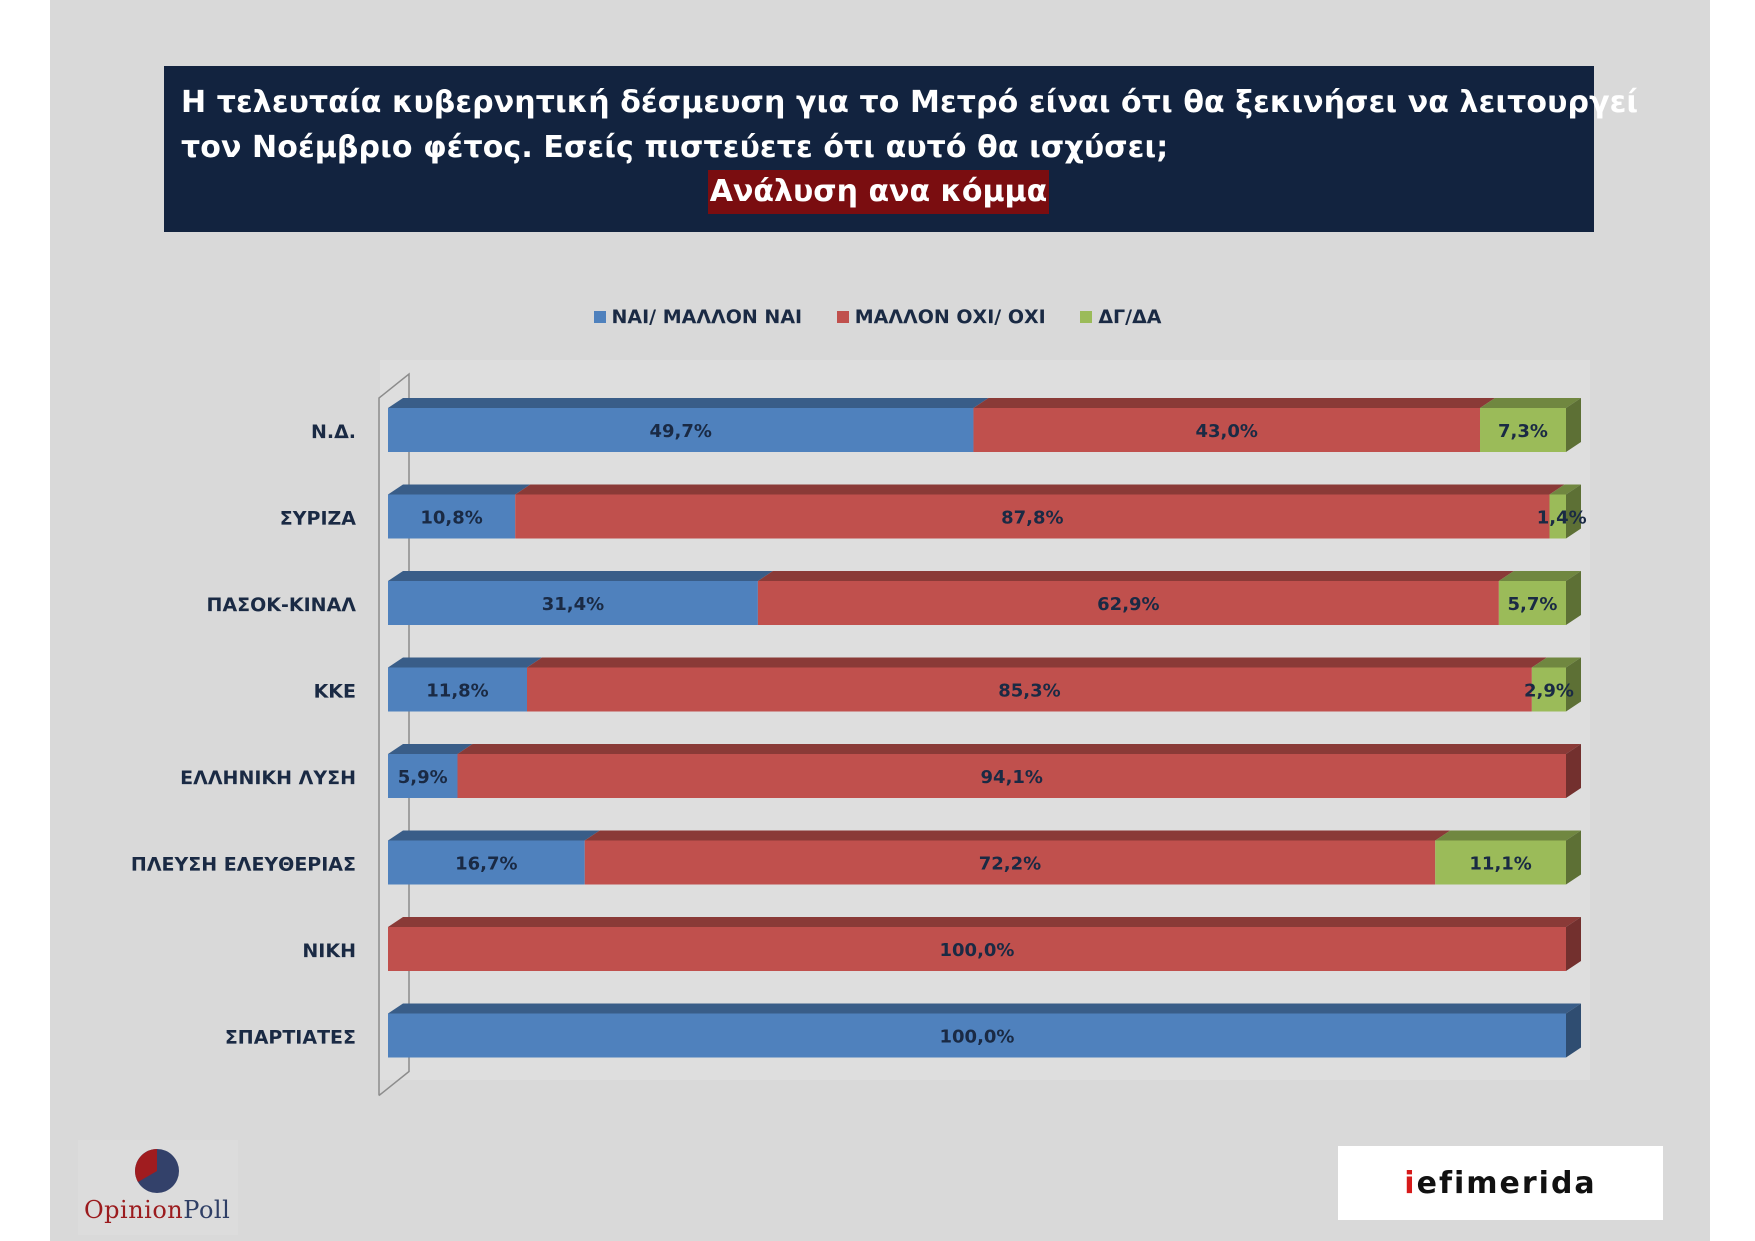  Describe the element at coordinates (1410, 1183) in the screenshot. I see `logo-text-i: i` at that location.